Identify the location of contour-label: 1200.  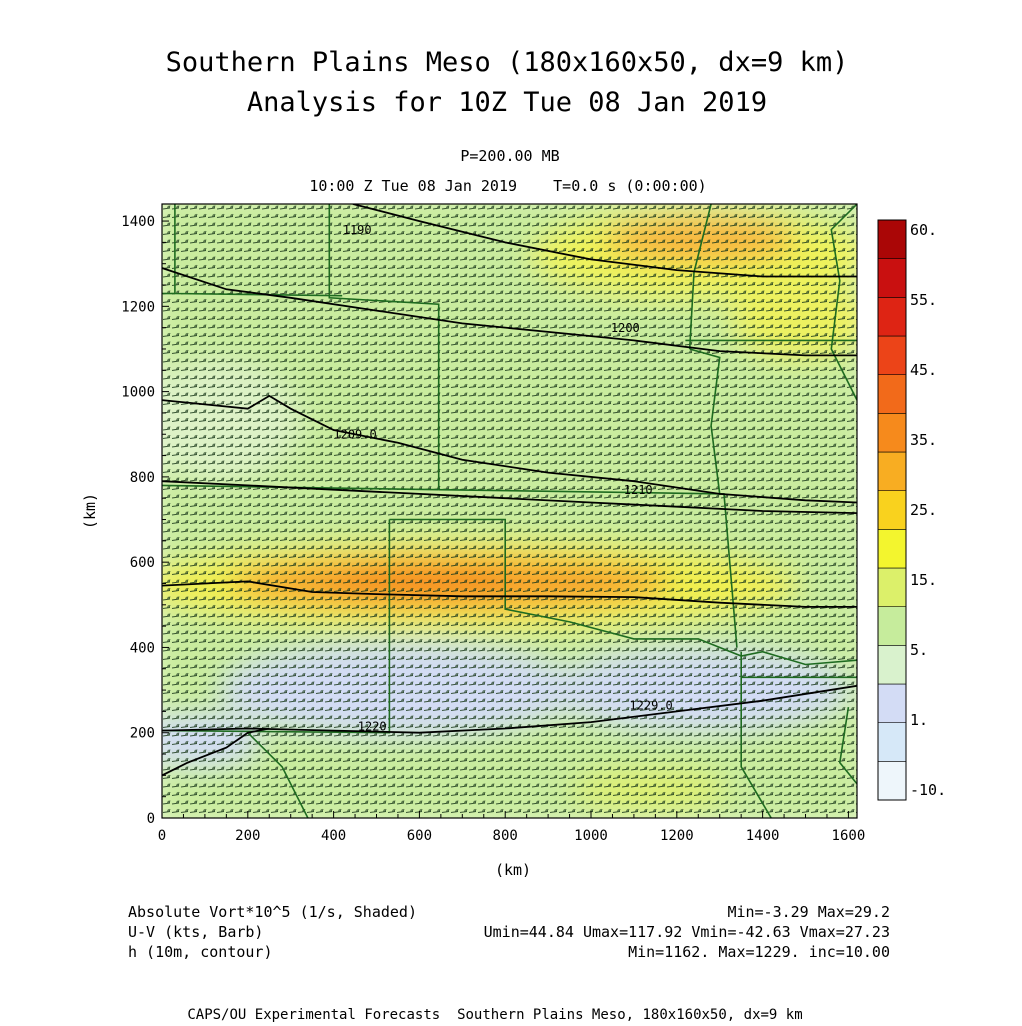
(625, 328).